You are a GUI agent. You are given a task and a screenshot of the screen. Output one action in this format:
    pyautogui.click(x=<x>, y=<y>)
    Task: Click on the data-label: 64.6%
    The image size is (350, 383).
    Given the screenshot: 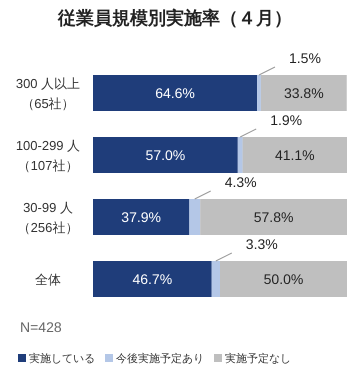 What is the action you would take?
    pyautogui.click(x=175, y=93)
    